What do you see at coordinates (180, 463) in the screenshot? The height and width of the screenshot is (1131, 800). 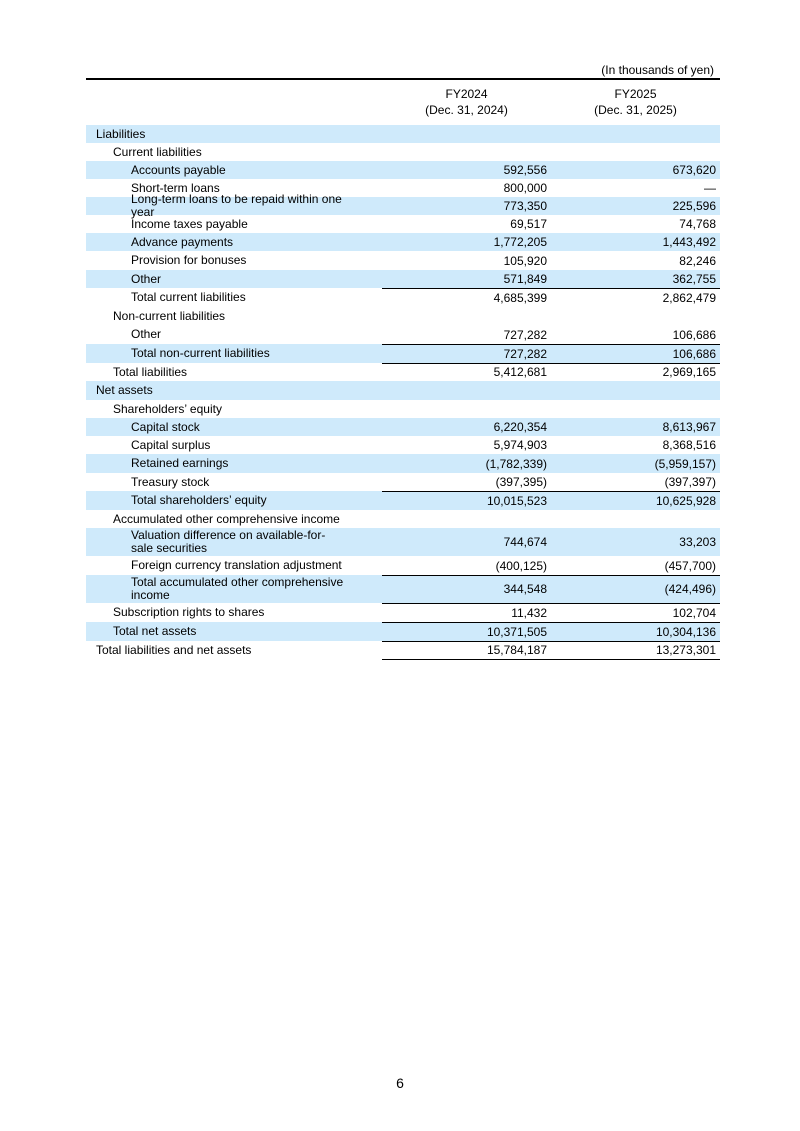 I see `row-label: Retained earnings` at bounding box center [180, 463].